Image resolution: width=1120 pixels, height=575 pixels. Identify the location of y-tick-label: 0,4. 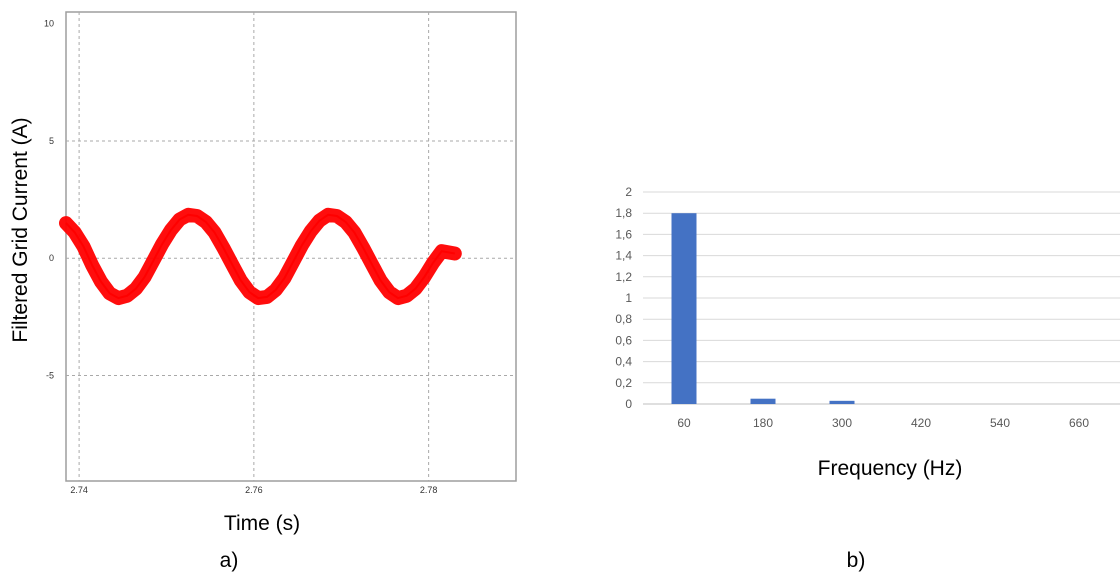
(623, 362).